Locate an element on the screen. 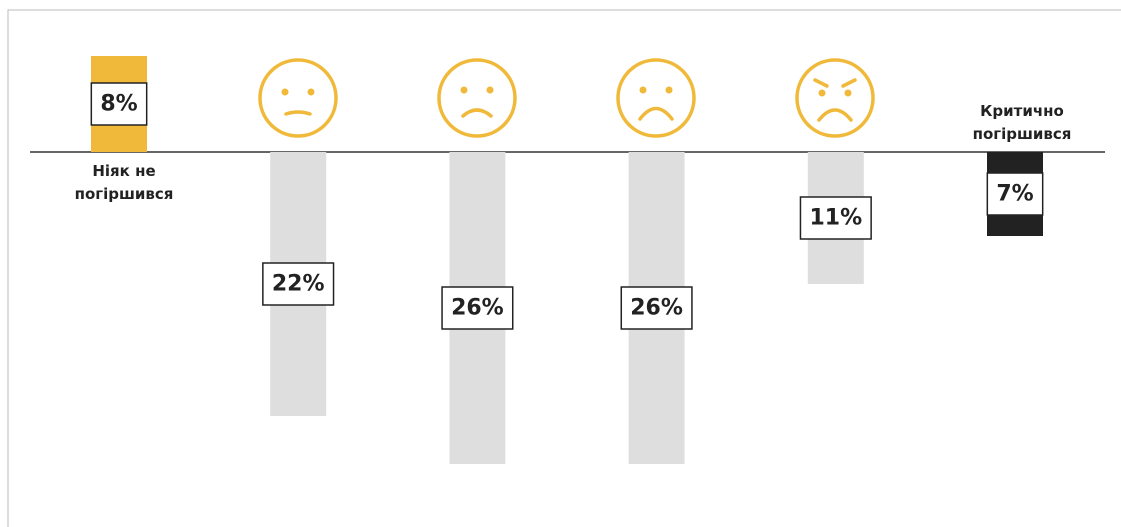  value-label: 7% is located at coordinates (1014, 194).